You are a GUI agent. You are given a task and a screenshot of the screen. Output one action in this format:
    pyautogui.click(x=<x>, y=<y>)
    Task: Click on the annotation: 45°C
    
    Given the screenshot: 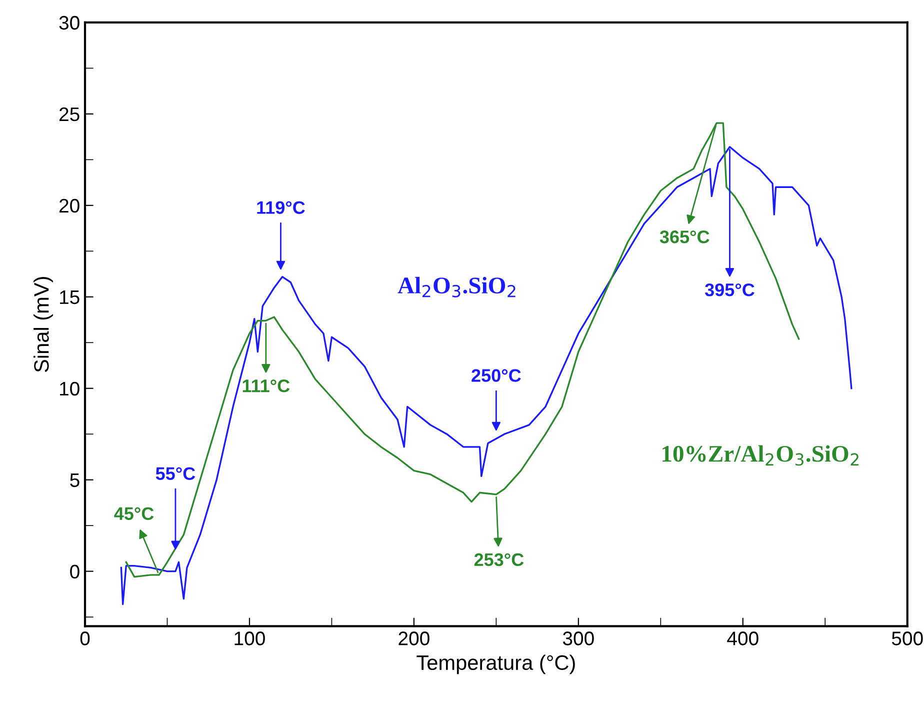 What is the action you would take?
    pyautogui.click(x=134, y=513)
    